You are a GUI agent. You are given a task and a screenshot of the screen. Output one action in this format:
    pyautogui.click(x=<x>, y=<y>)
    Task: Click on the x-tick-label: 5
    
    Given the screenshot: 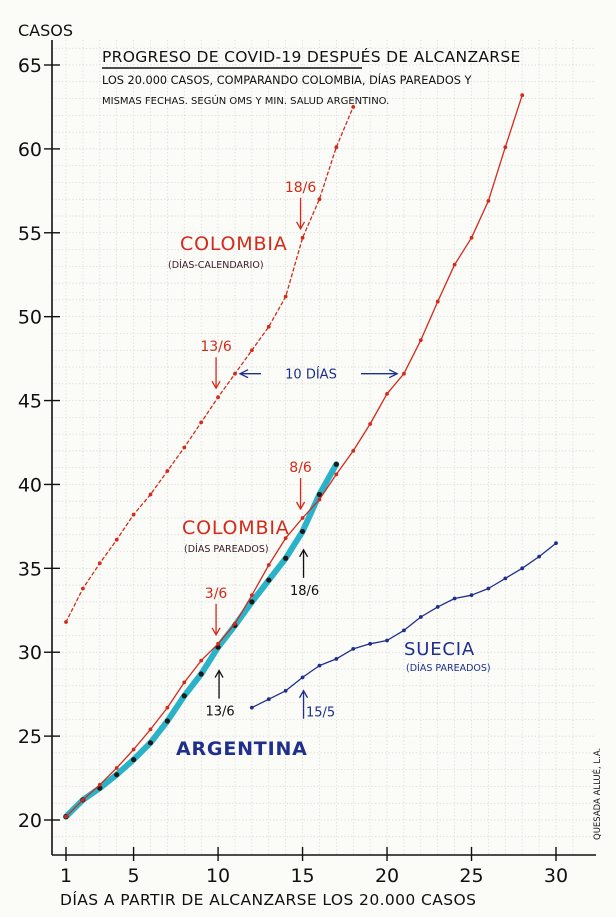 What is the action you would take?
    pyautogui.click(x=134, y=876)
    